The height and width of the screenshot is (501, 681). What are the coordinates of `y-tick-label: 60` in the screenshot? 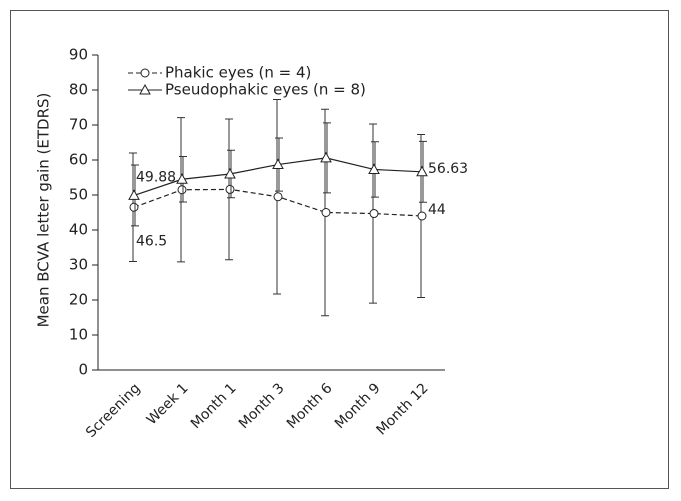 It's located at (78, 160).